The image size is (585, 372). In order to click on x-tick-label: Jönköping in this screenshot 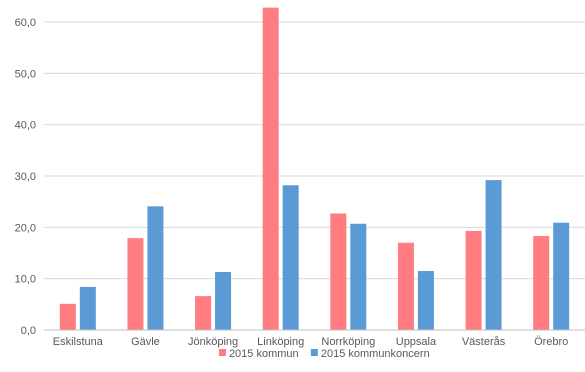, I will do `click(213, 342)`.